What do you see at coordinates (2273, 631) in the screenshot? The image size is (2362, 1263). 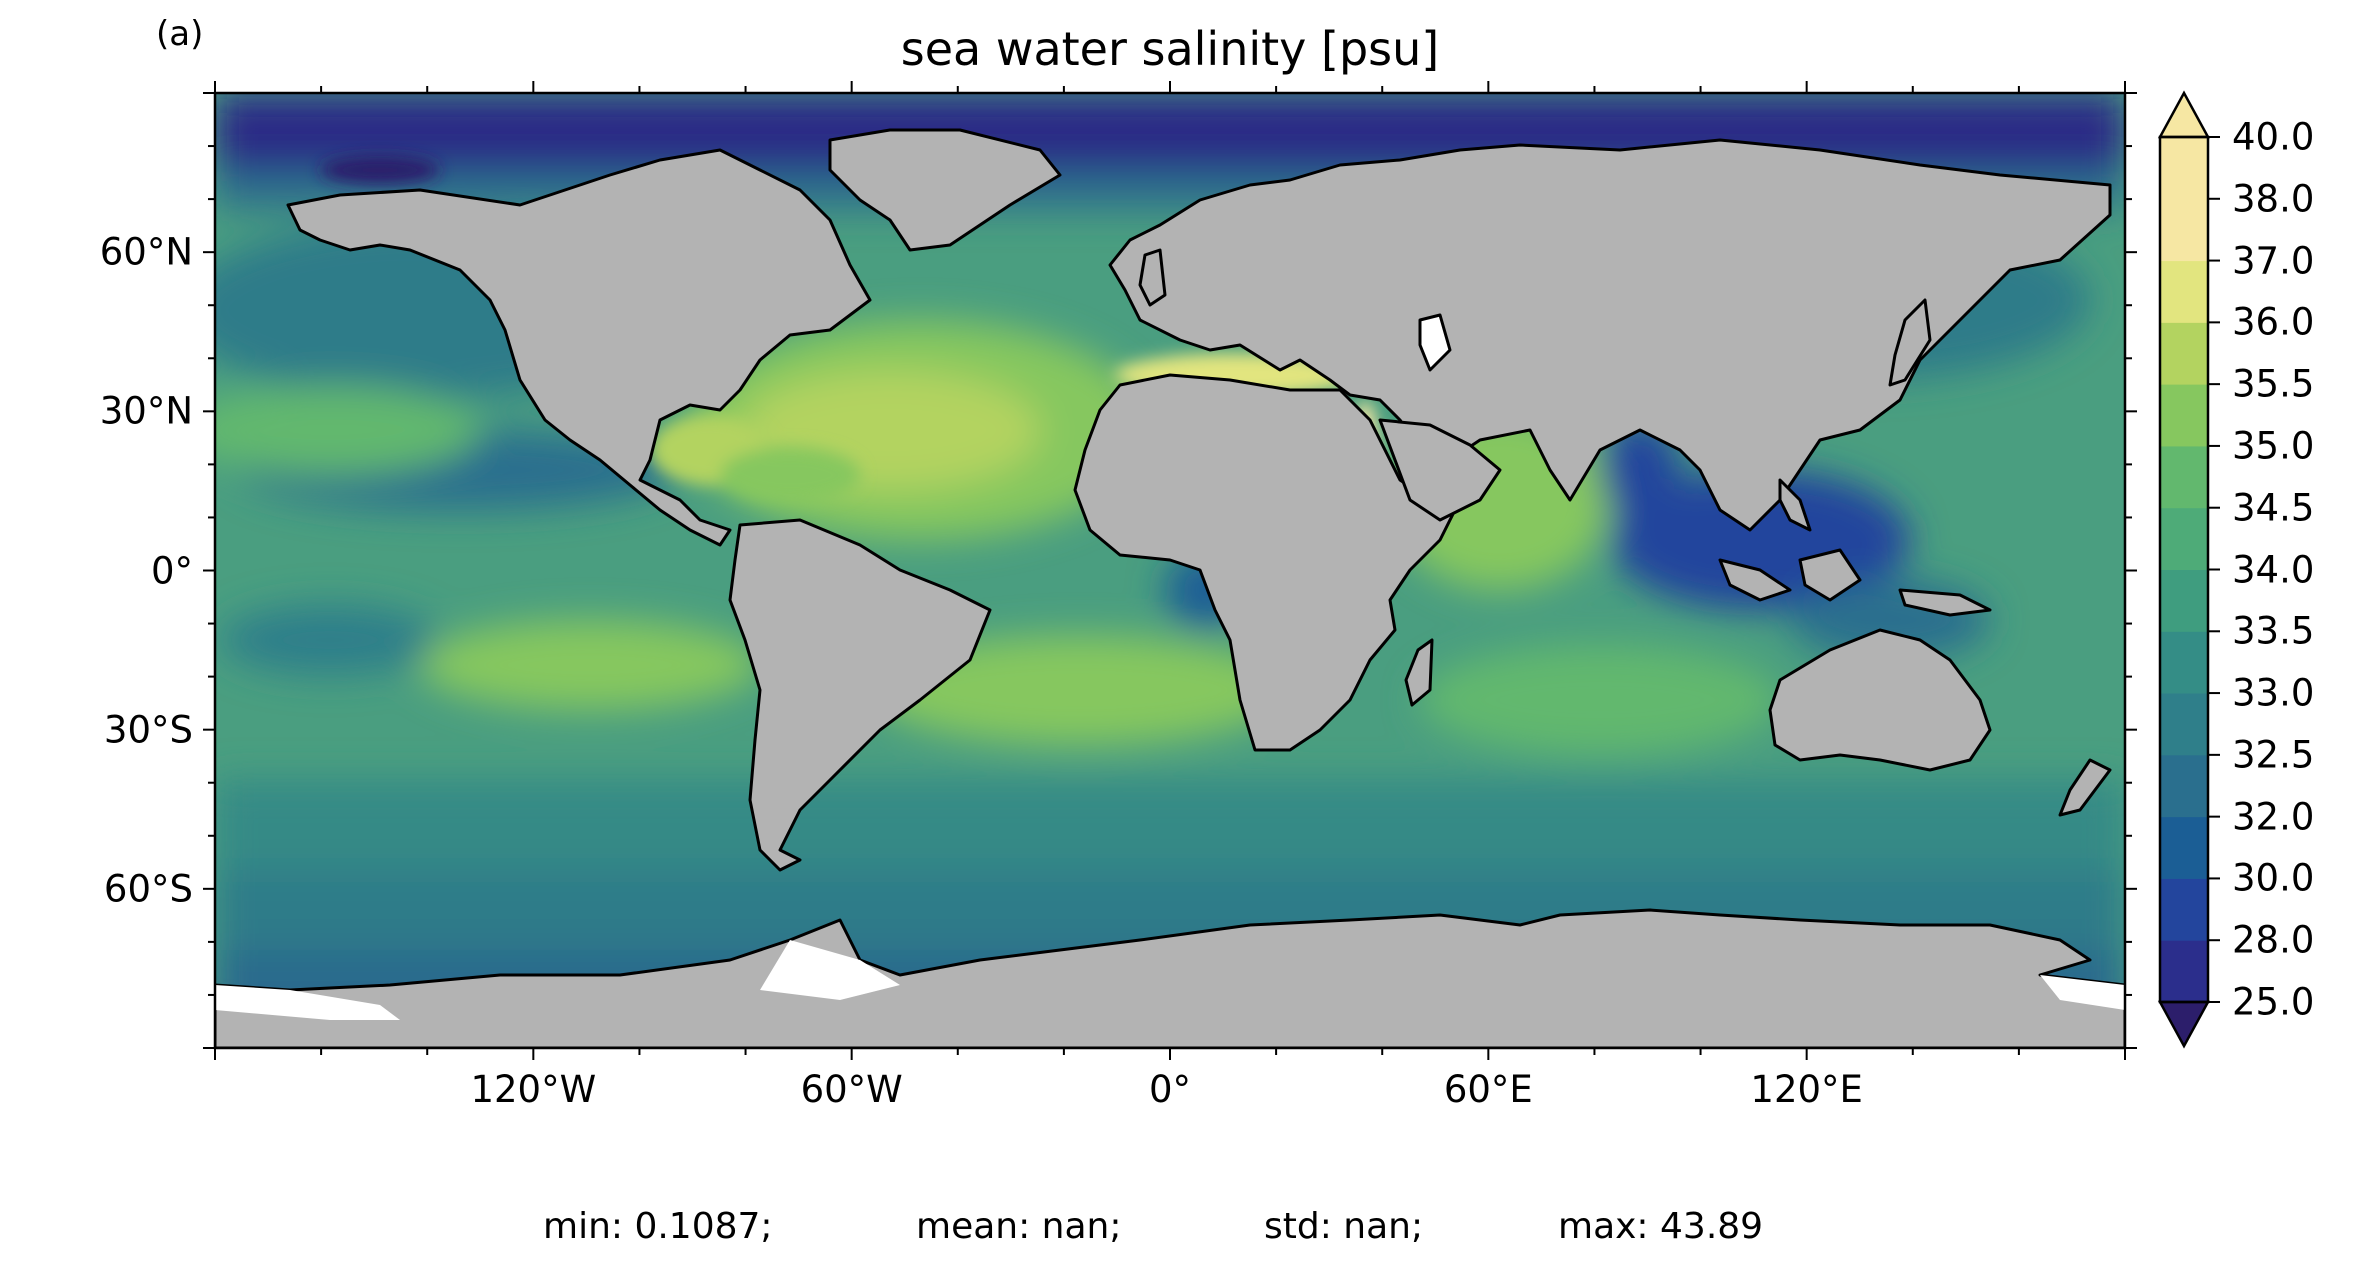 I see `colorbar-tick-label: 33.5` at bounding box center [2273, 631].